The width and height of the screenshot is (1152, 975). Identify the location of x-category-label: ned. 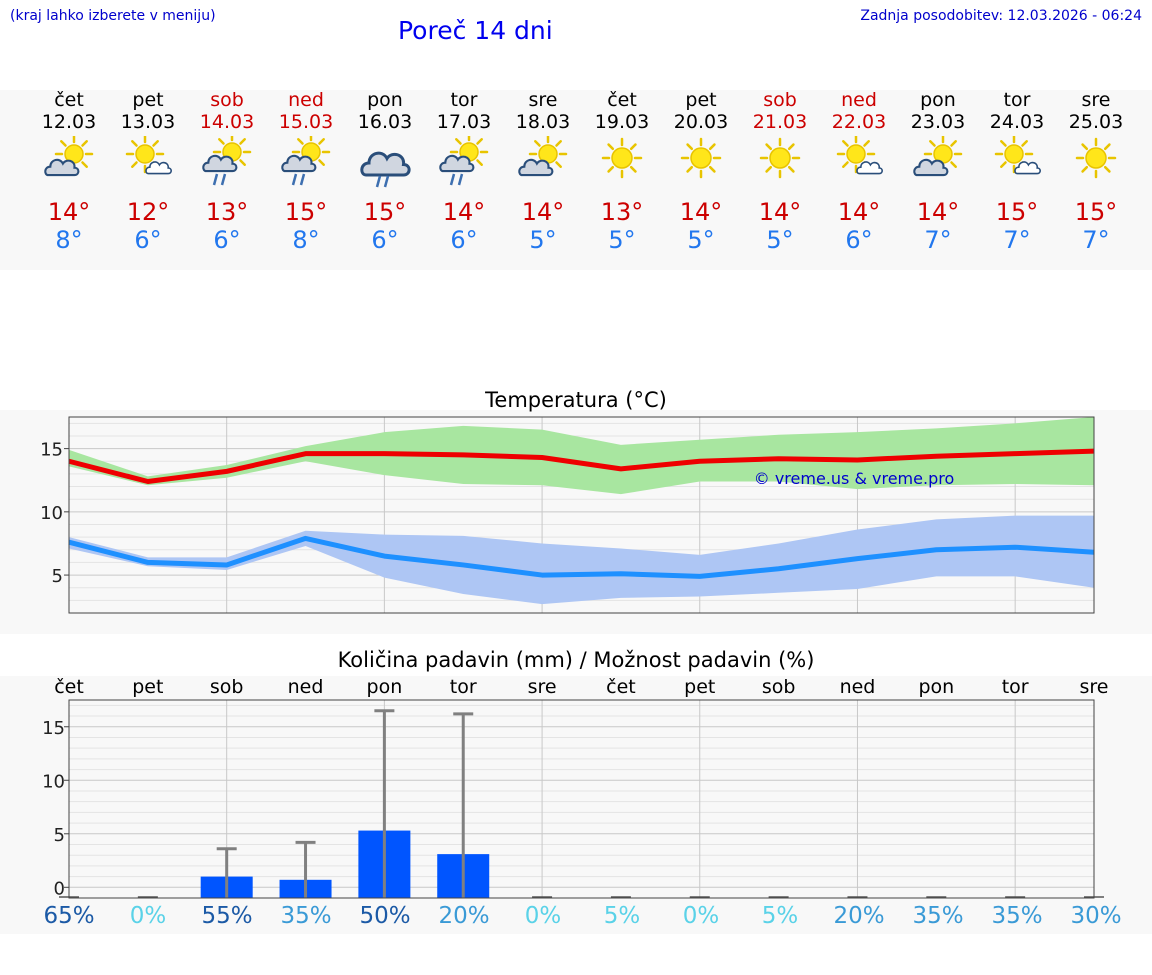
(858, 687).